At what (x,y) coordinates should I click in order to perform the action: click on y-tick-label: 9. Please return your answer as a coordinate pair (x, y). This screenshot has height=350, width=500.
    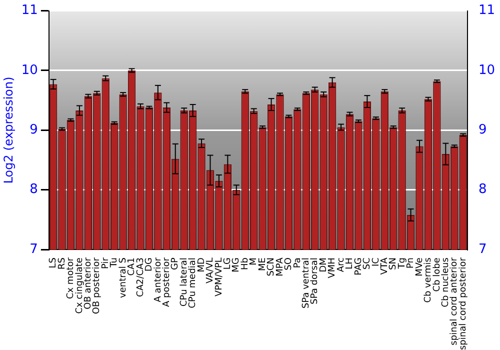
    Looking at the image, I should click on (34, 130).